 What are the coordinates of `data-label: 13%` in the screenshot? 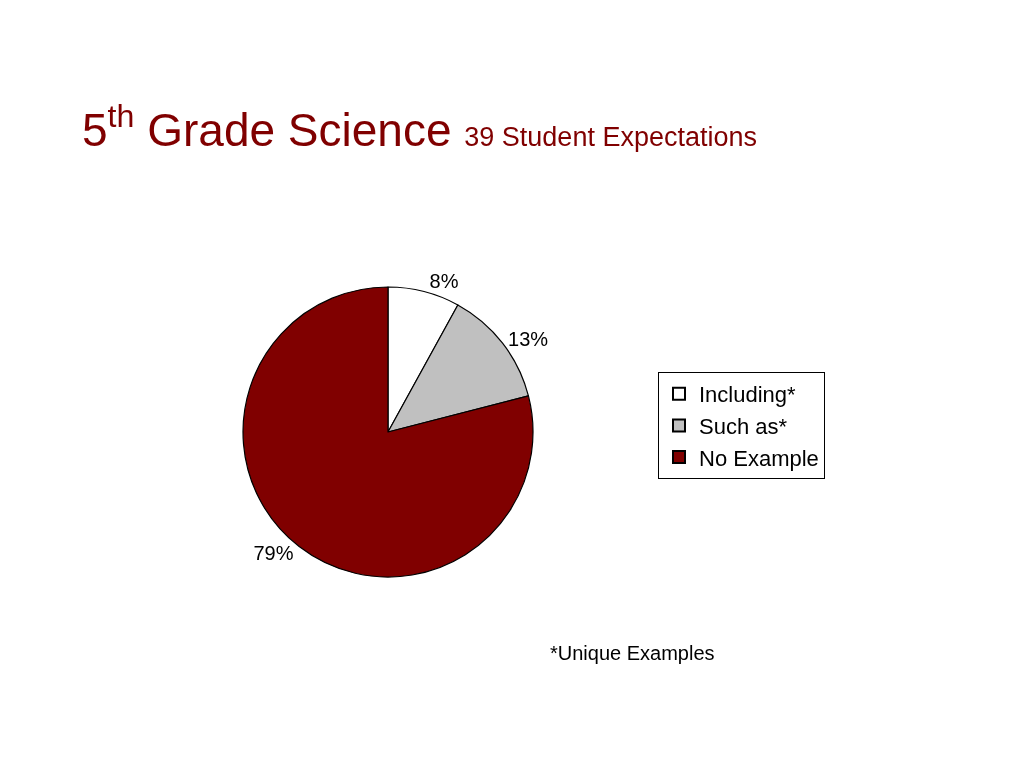 It's located at (528, 339).